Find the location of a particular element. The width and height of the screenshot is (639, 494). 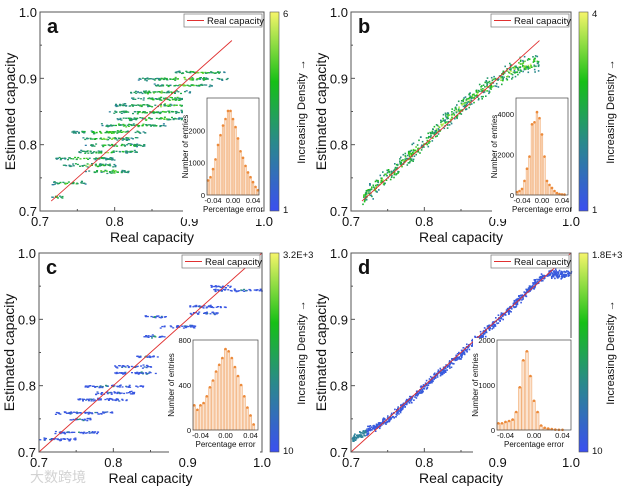

panel-label: c is located at coordinates (51, 268).